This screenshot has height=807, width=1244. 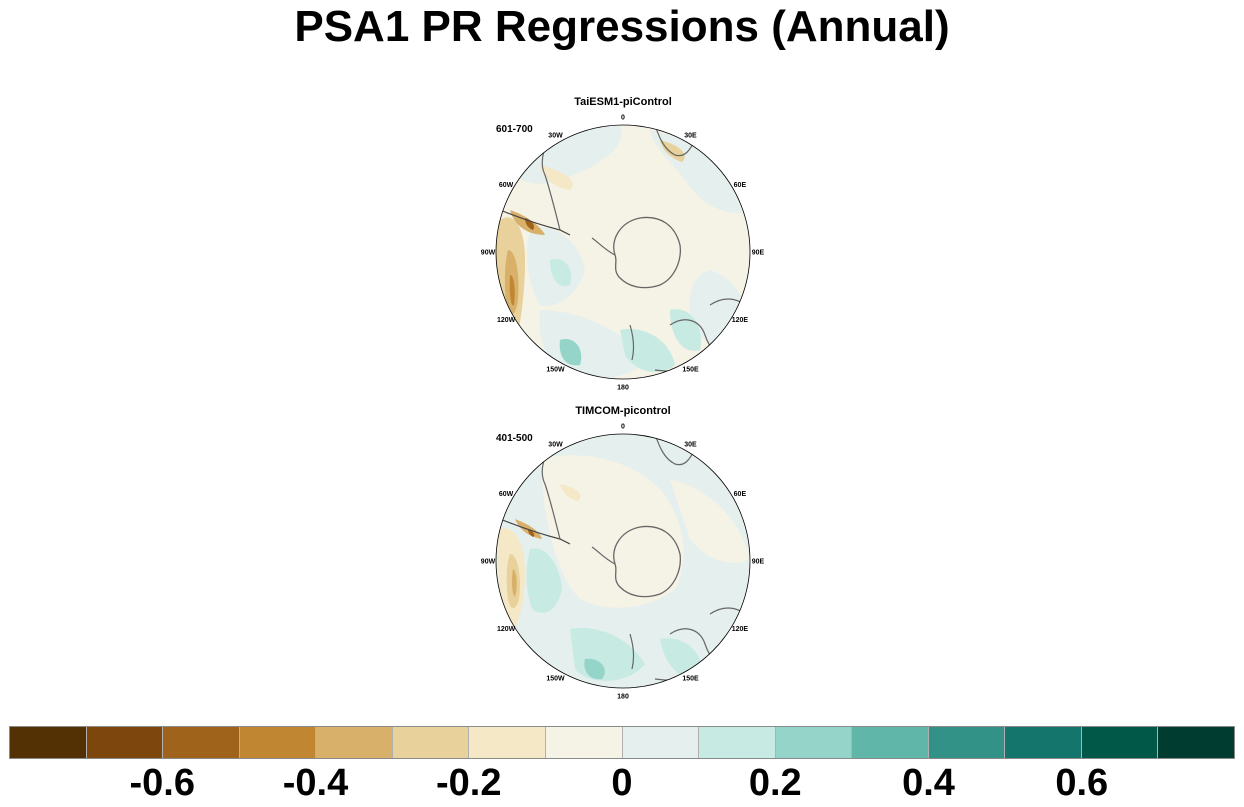 I want to click on colorbar-tick-label: 0, so click(x=622, y=783).